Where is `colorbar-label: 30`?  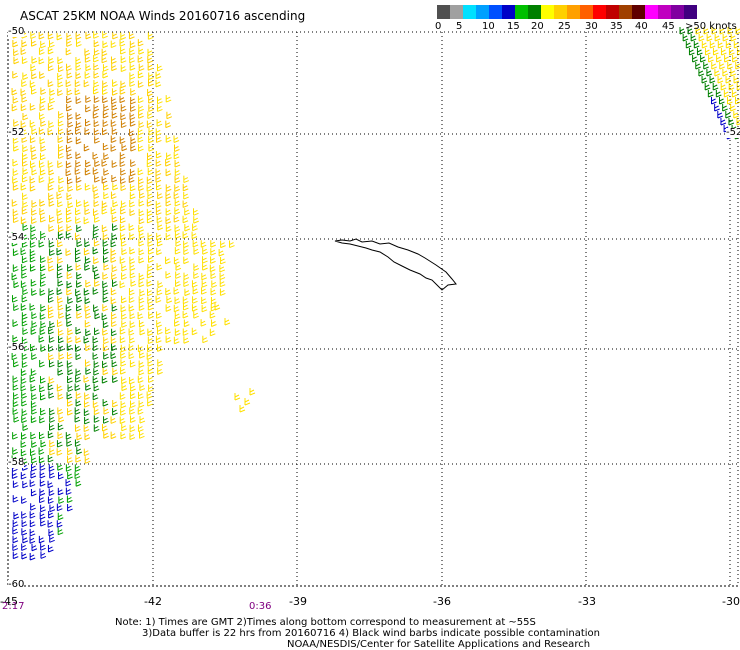 colorbar-label: 30 is located at coordinates (591, 26).